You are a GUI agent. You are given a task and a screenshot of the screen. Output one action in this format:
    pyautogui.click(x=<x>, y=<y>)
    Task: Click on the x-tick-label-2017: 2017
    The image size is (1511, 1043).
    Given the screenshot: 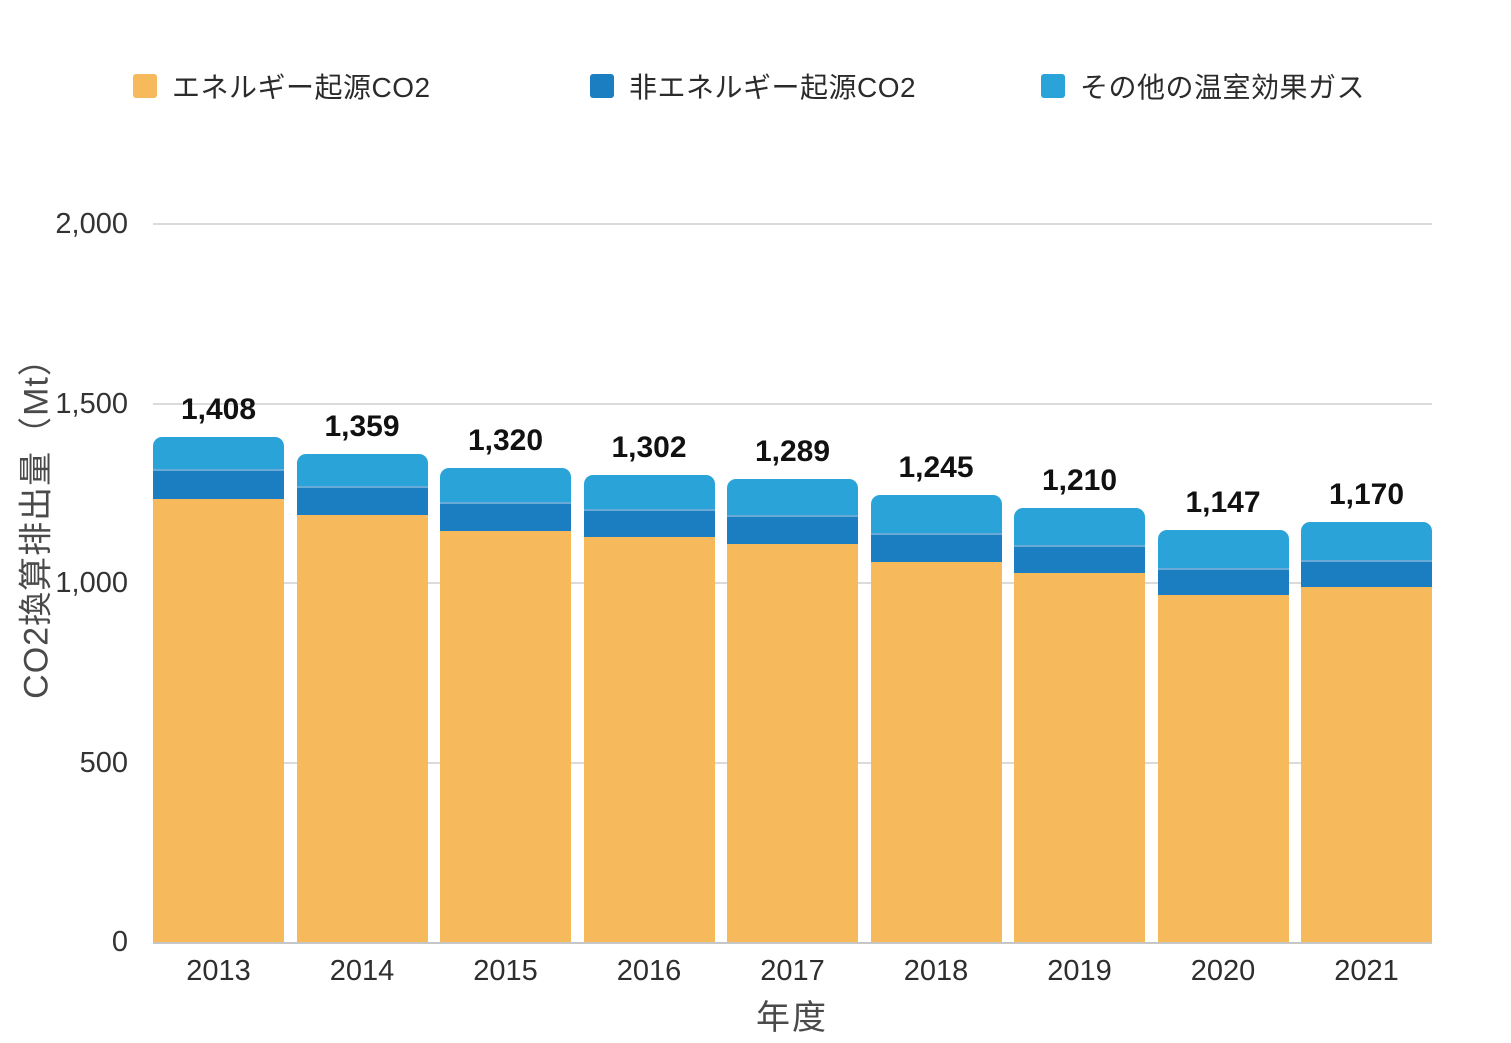 What is the action you would take?
    pyautogui.click(x=792, y=971)
    